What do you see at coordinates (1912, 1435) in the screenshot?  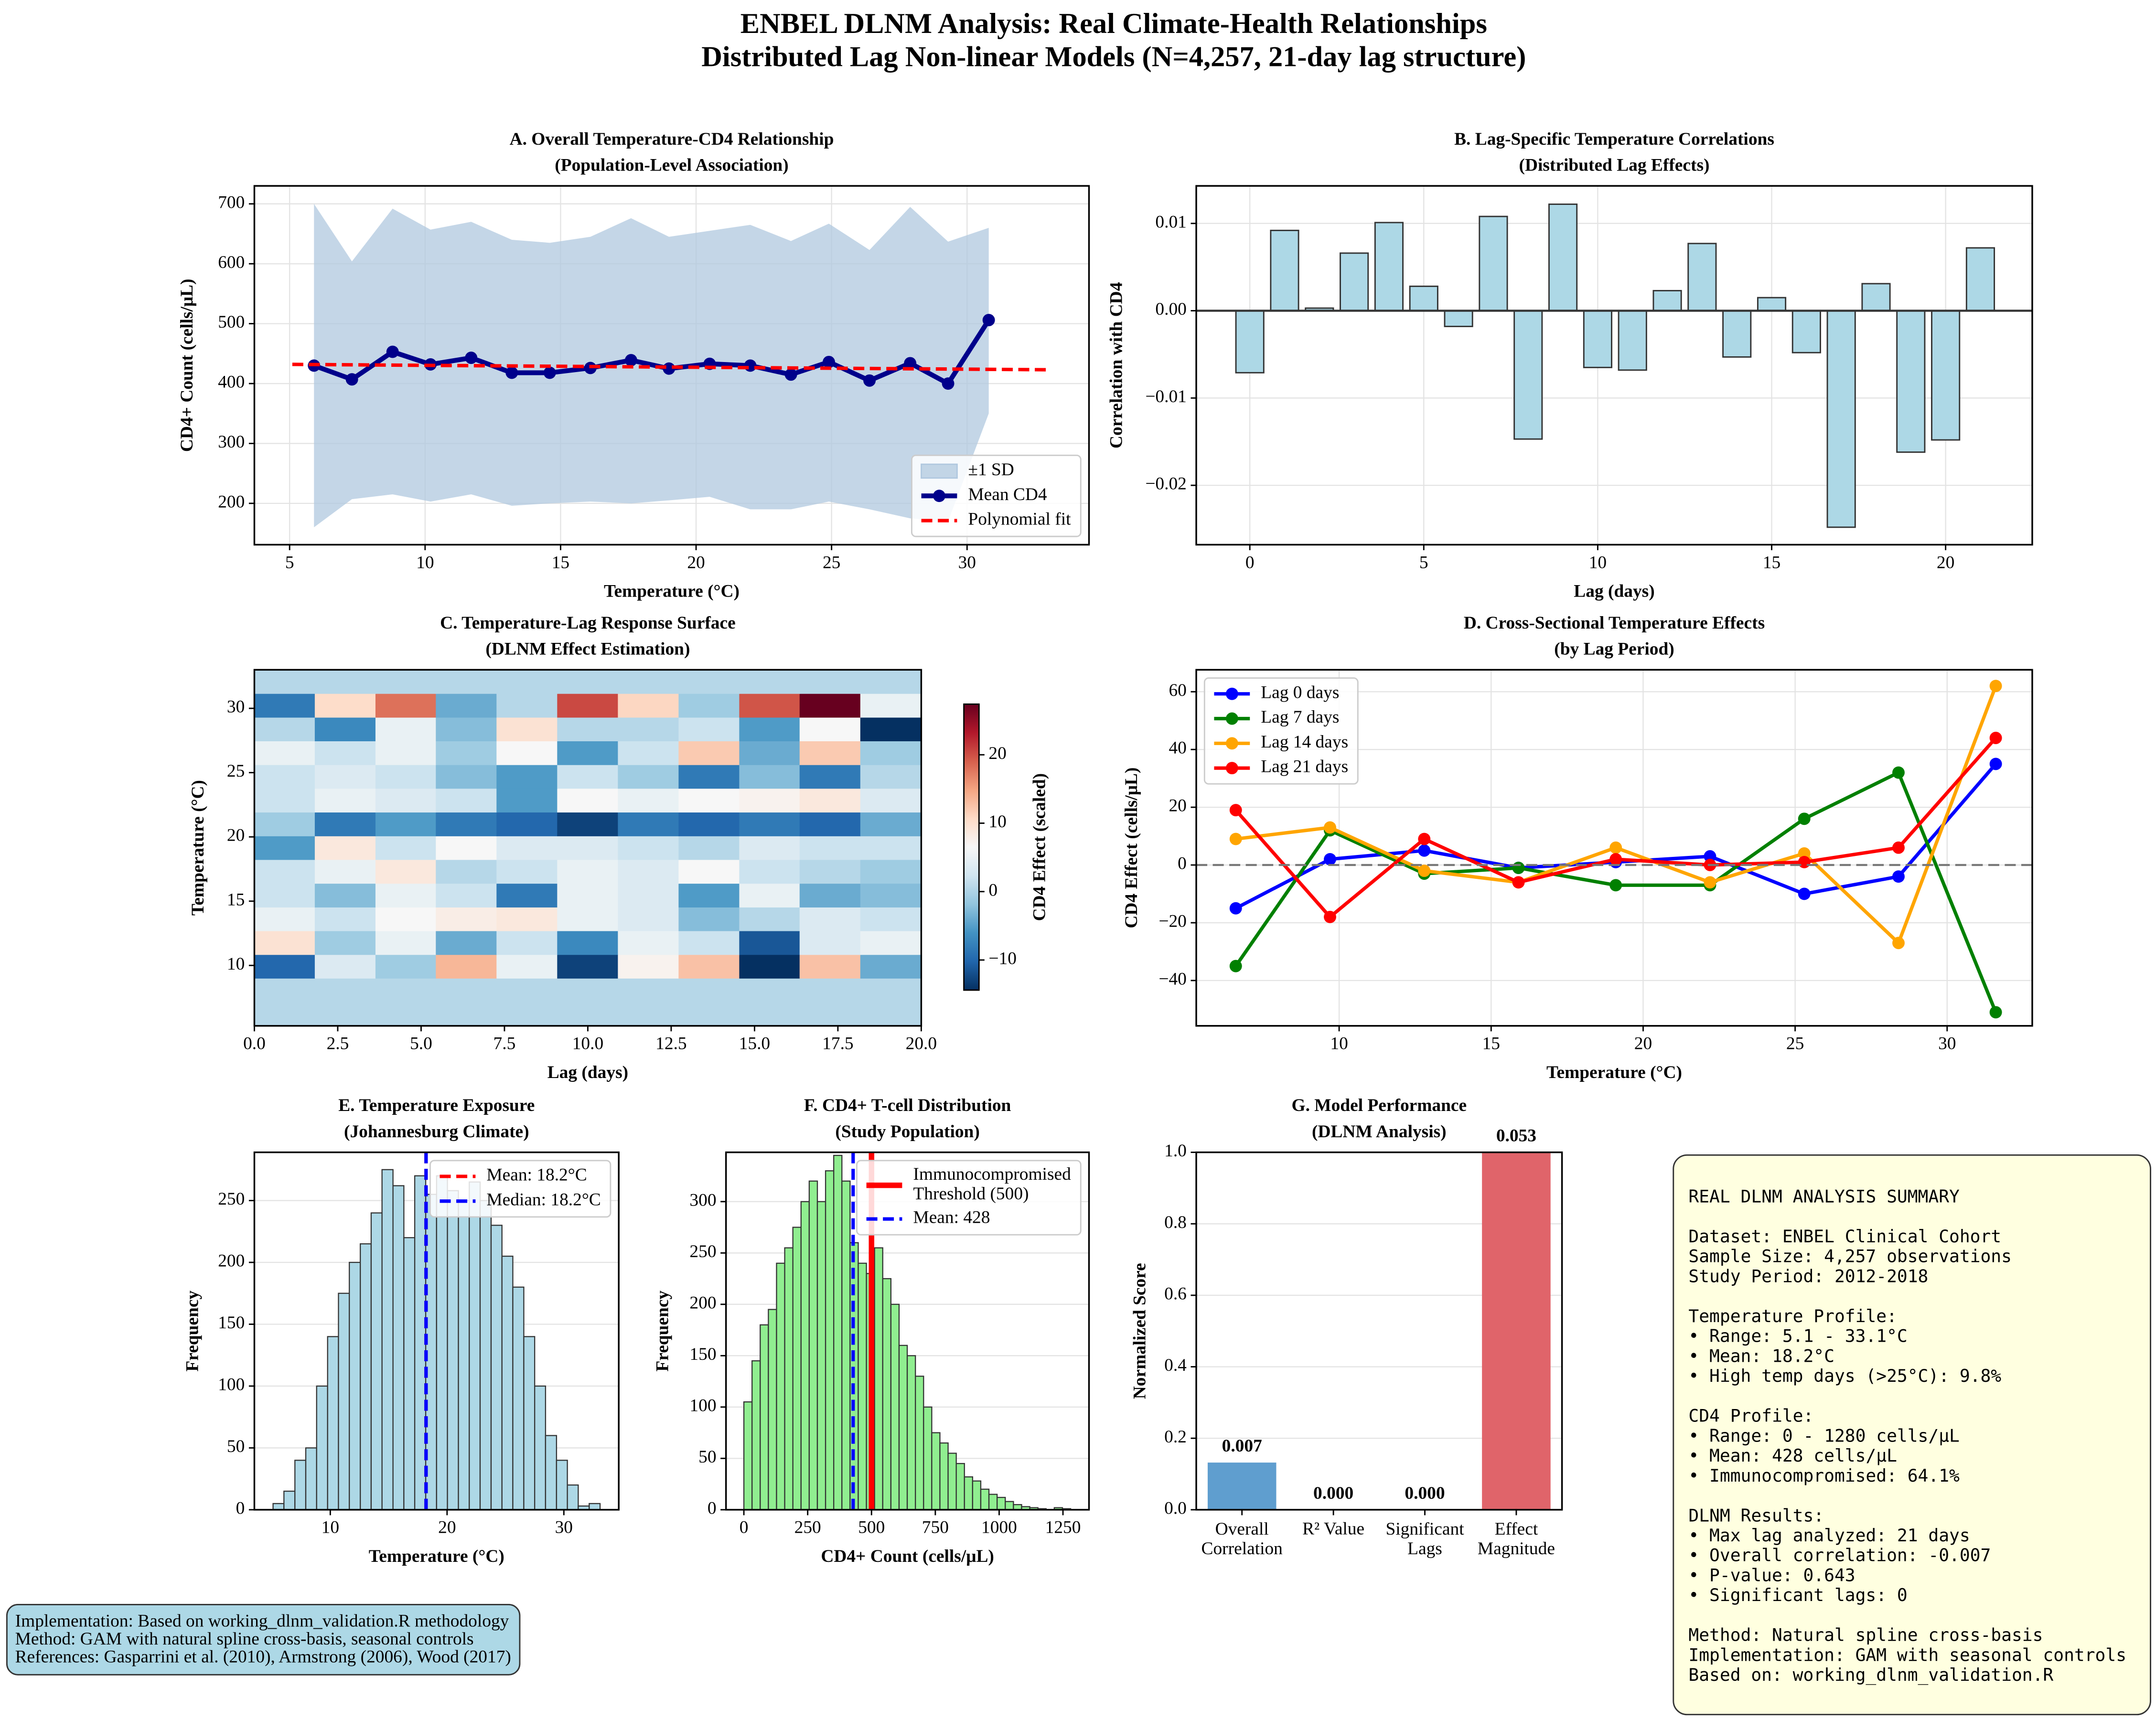 I see `summary-box` at bounding box center [1912, 1435].